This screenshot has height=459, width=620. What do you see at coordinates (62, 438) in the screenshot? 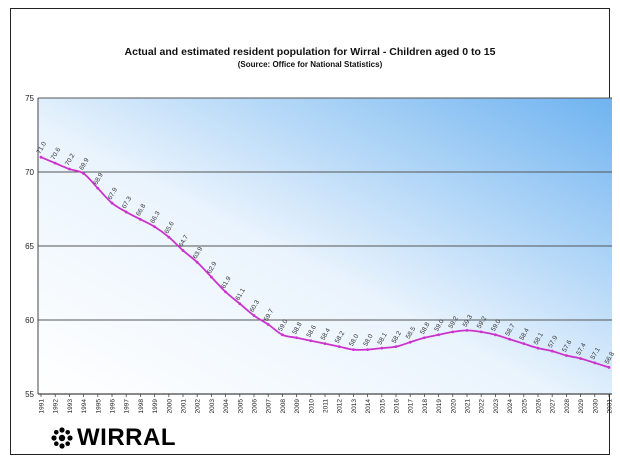
I see `flower-icon` at bounding box center [62, 438].